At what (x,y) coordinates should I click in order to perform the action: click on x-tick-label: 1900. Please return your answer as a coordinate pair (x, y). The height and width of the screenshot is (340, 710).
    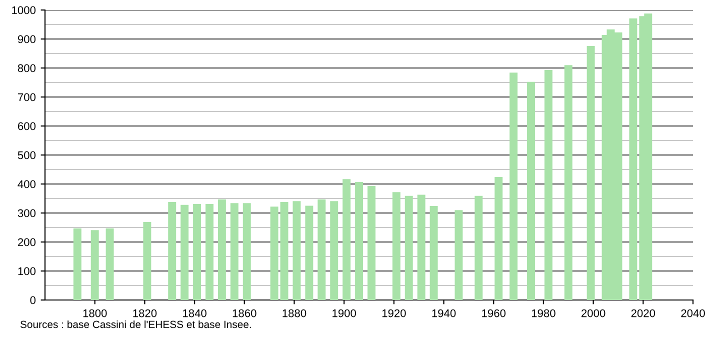
    Looking at the image, I should click on (344, 313).